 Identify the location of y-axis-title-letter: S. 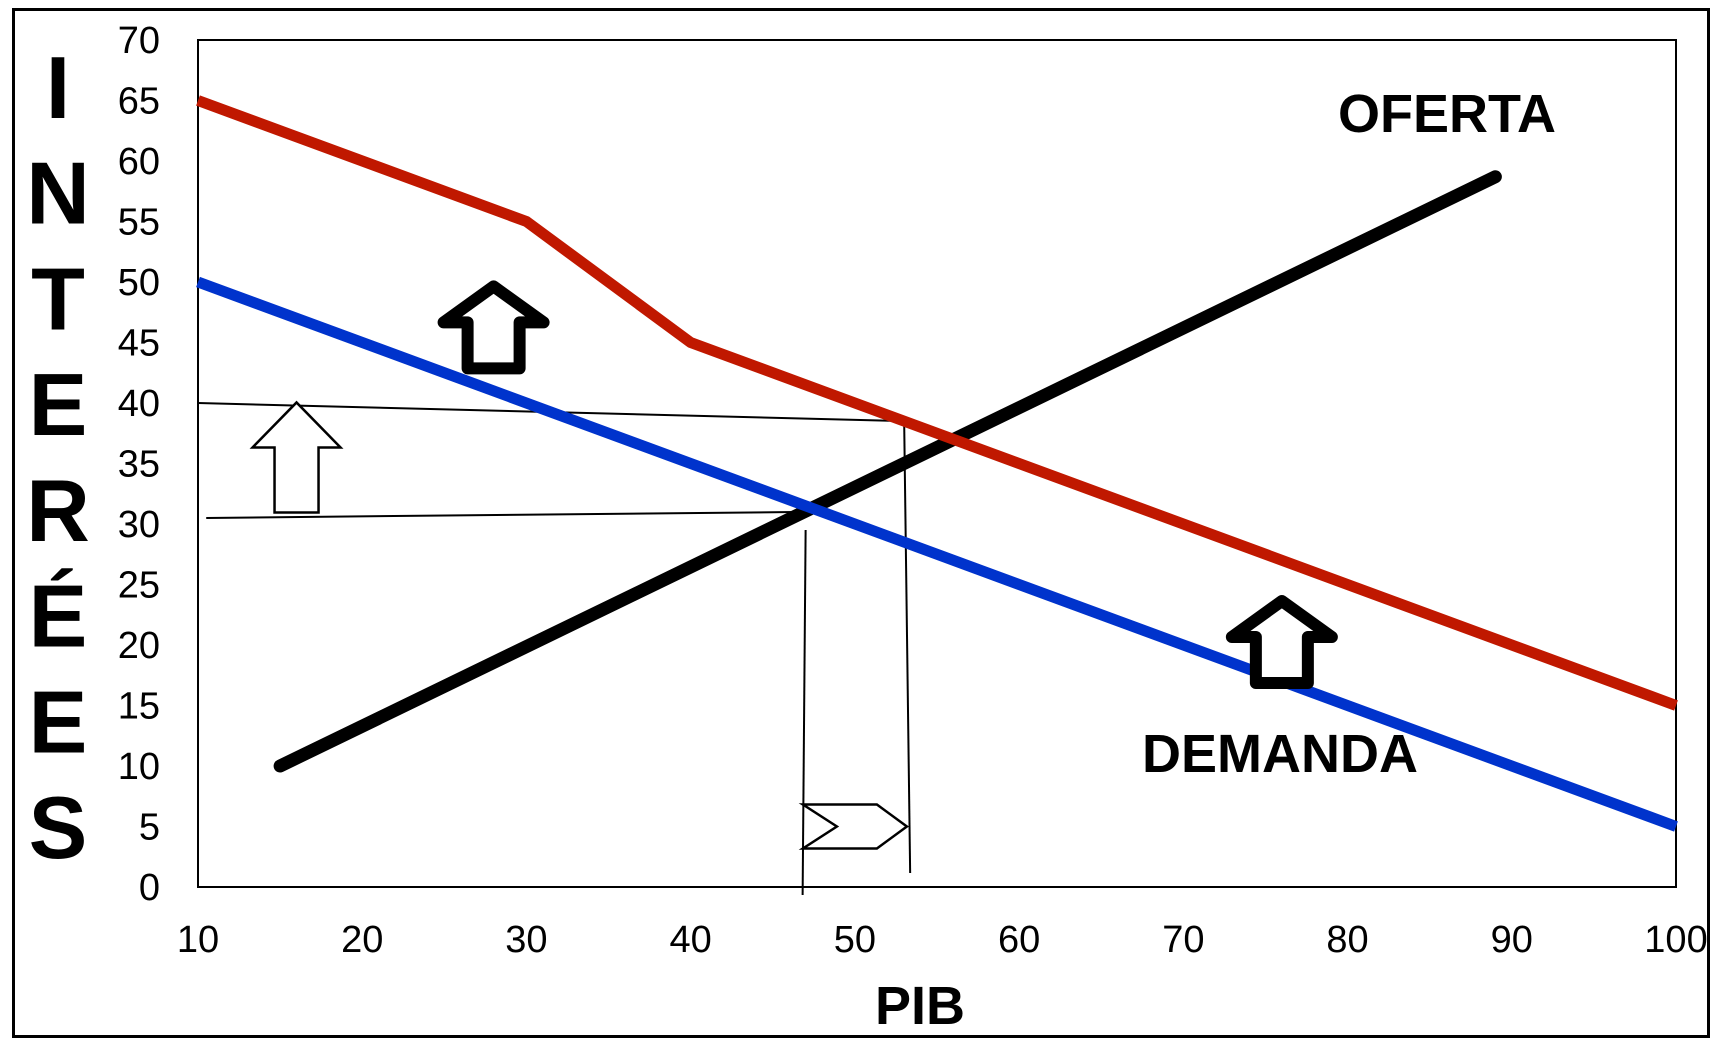
(58, 827).